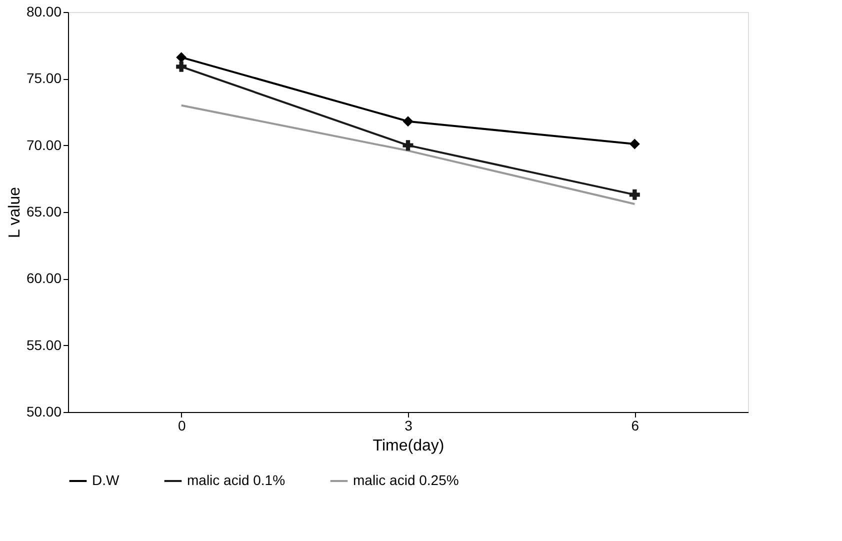  Describe the element at coordinates (15, 212) in the screenshot. I see `y-axis-title: L value` at that location.